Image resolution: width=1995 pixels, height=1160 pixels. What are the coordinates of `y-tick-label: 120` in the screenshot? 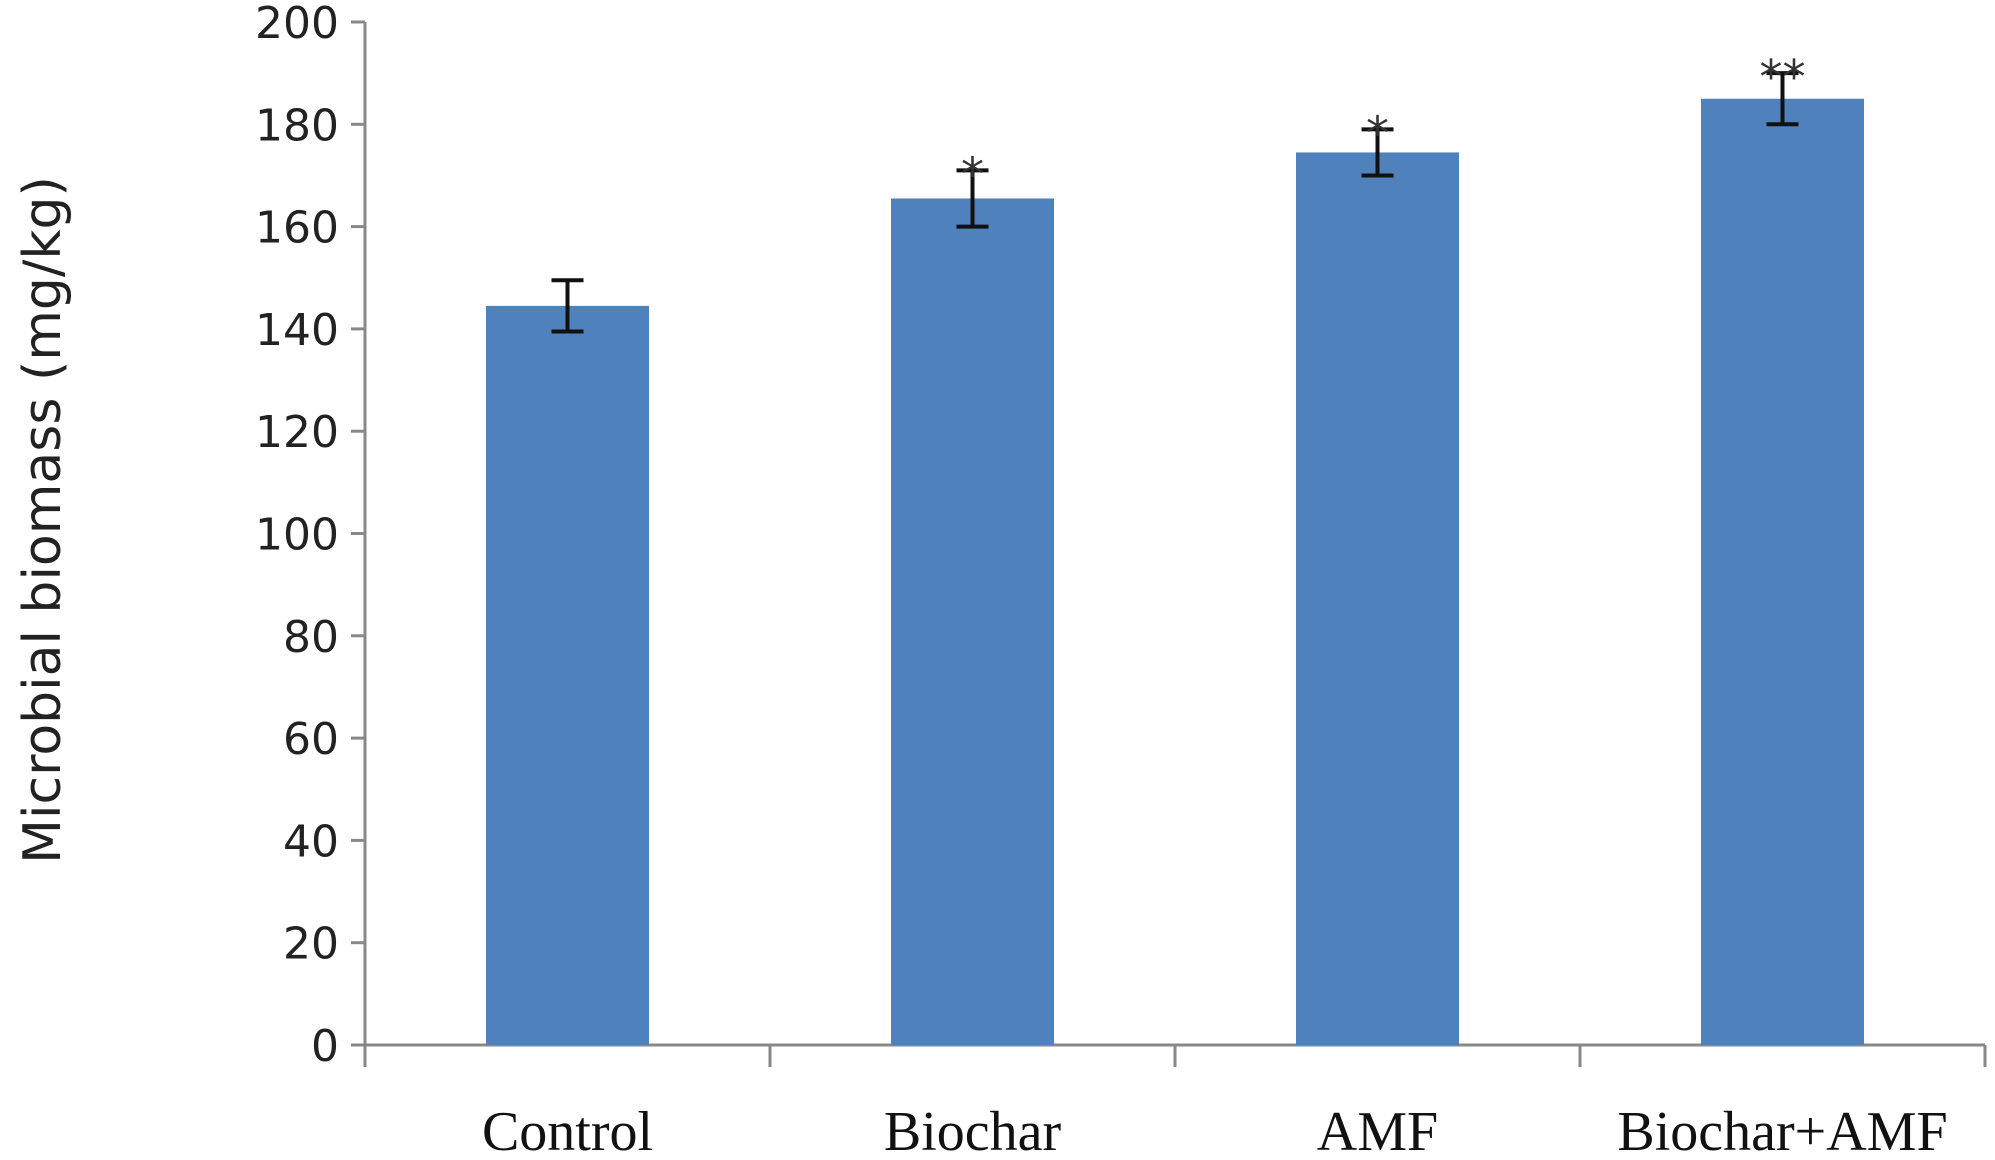 It's located at (297, 432).